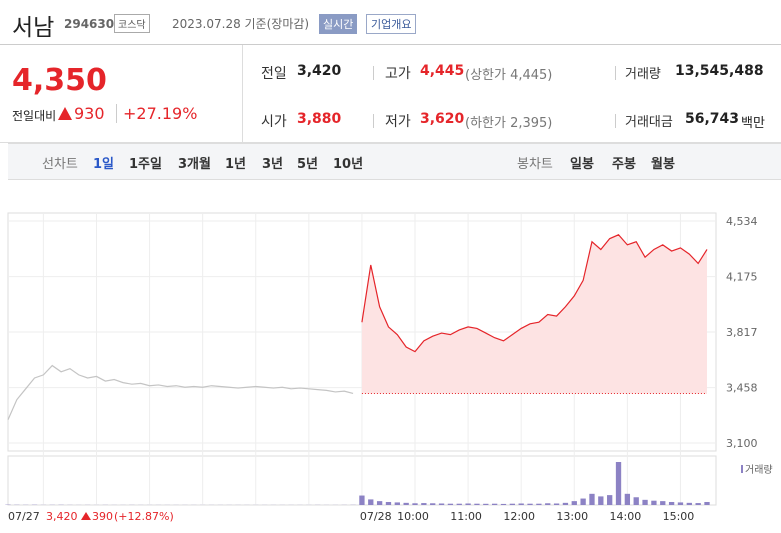 This screenshot has width=781, height=533. What do you see at coordinates (241, 24) in the screenshot?
I see `date: 2023.07.28 기준(장마감)` at bounding box center [241, 24].